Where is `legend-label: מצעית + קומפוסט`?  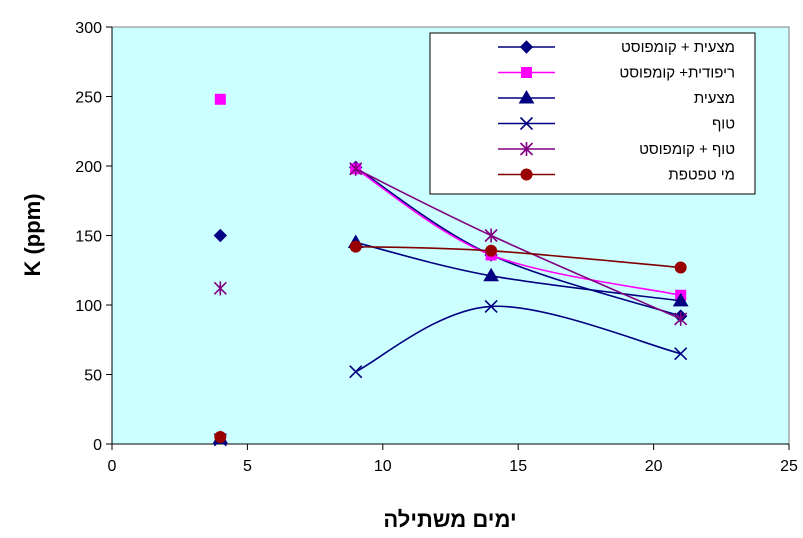 legend-label: מצעית + קומפוסט is located at coordinates (678, 47).